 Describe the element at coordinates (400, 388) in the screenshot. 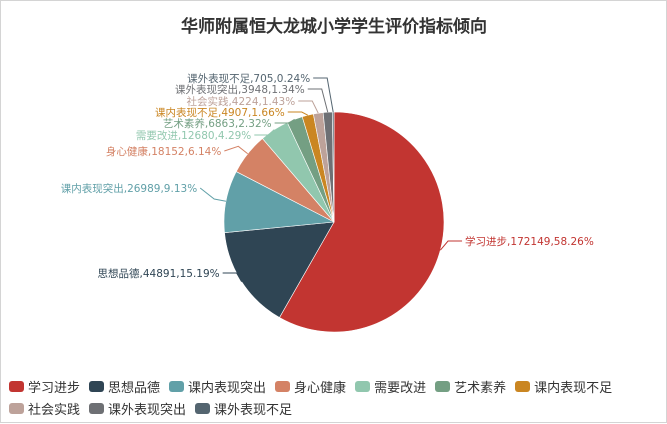

I see `legend-label: 需要改进` at that location.